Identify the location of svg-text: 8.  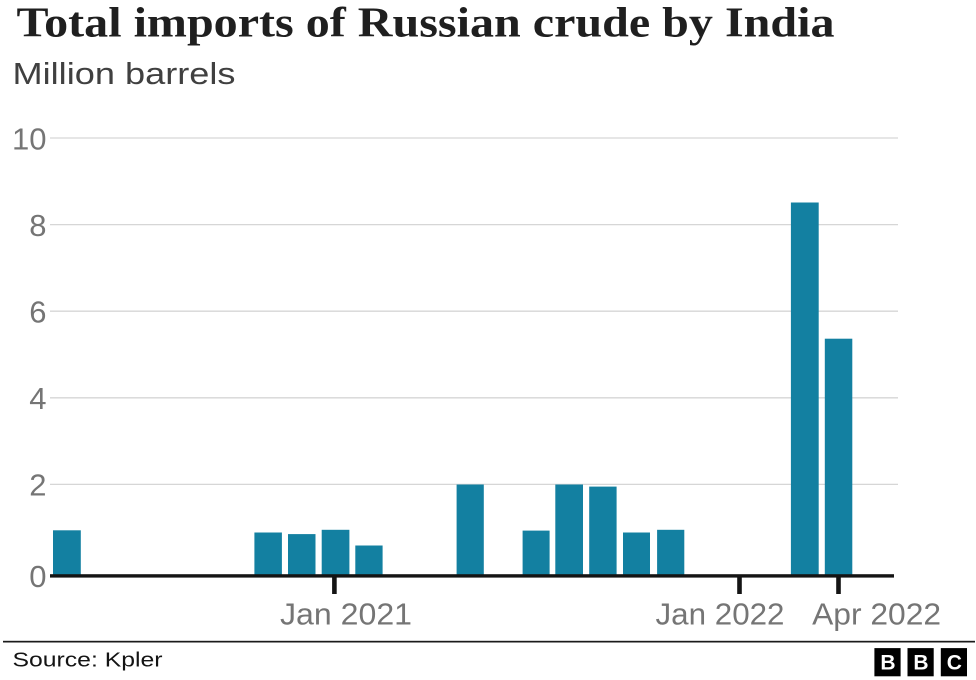
(37, 225).